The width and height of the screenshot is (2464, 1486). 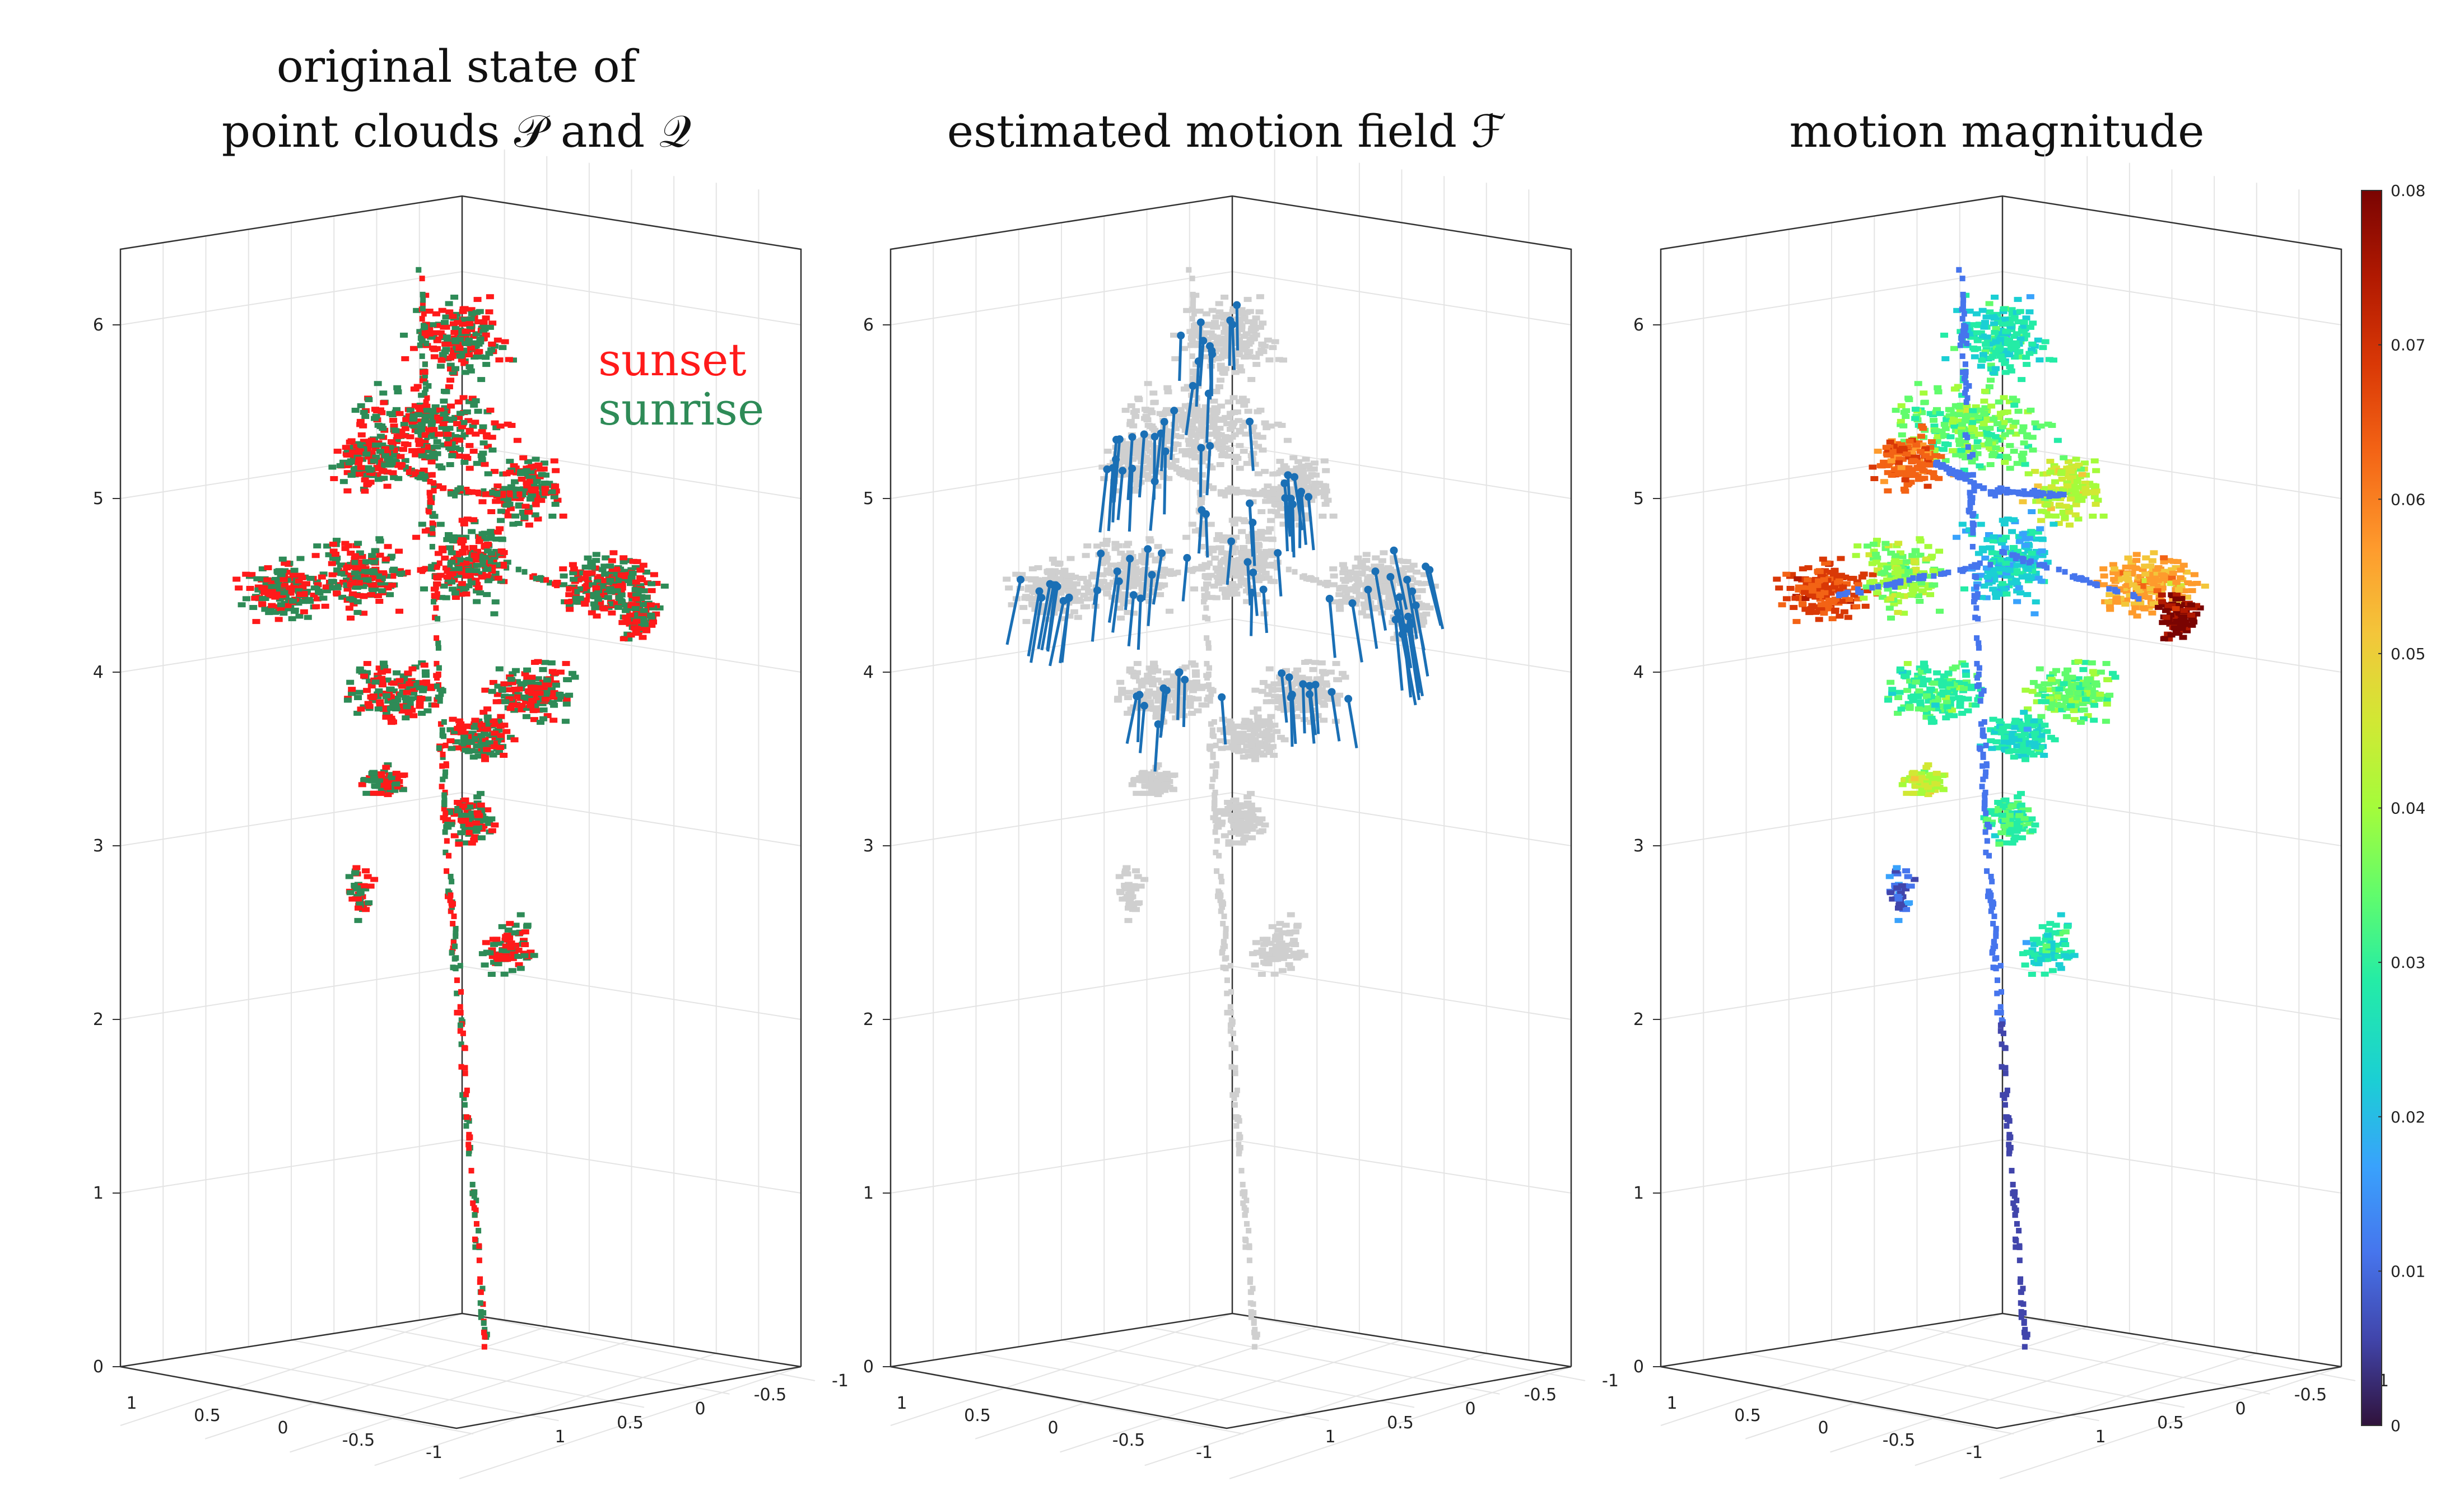 What do you see at coordinates (98, 325) in the screenshot?
I see `z-tick-label: 6` at bounding box center [98, 325].